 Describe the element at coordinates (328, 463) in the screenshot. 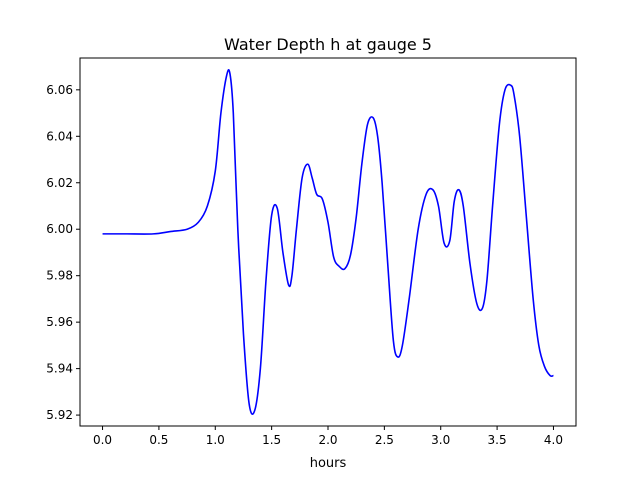

I see `x-axis-label: hours` at that location.